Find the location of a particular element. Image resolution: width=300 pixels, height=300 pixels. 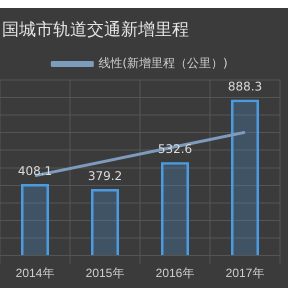

x-tick-label: 2015年 is located at coordinates (105, 273).